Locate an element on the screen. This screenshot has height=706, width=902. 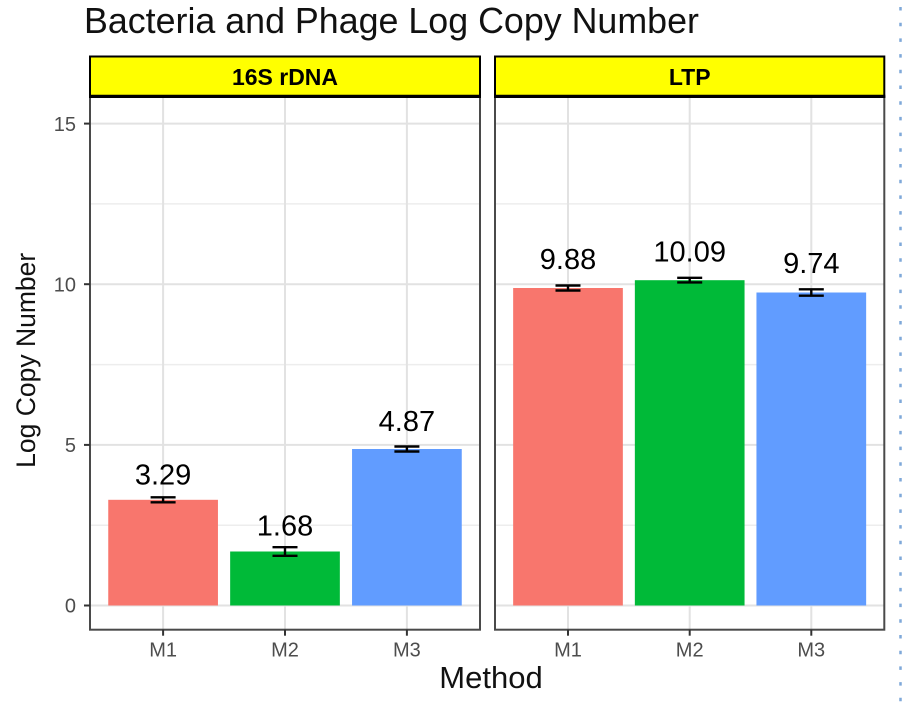
svg-text: 3.29 is located at coordinates (163, 476).